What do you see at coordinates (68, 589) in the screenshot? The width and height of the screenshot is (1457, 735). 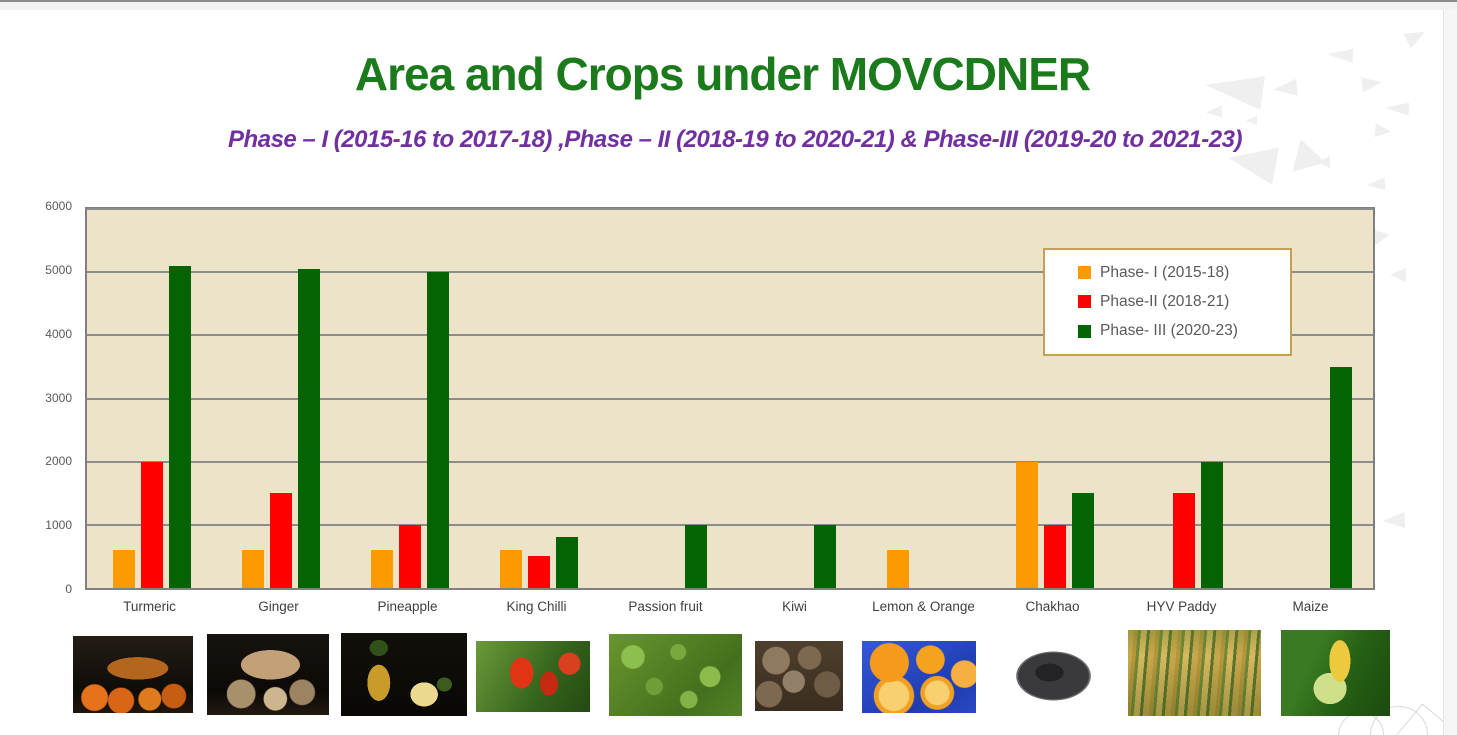 I see `y-tick-0: 0` at bounding box center [68, 589].